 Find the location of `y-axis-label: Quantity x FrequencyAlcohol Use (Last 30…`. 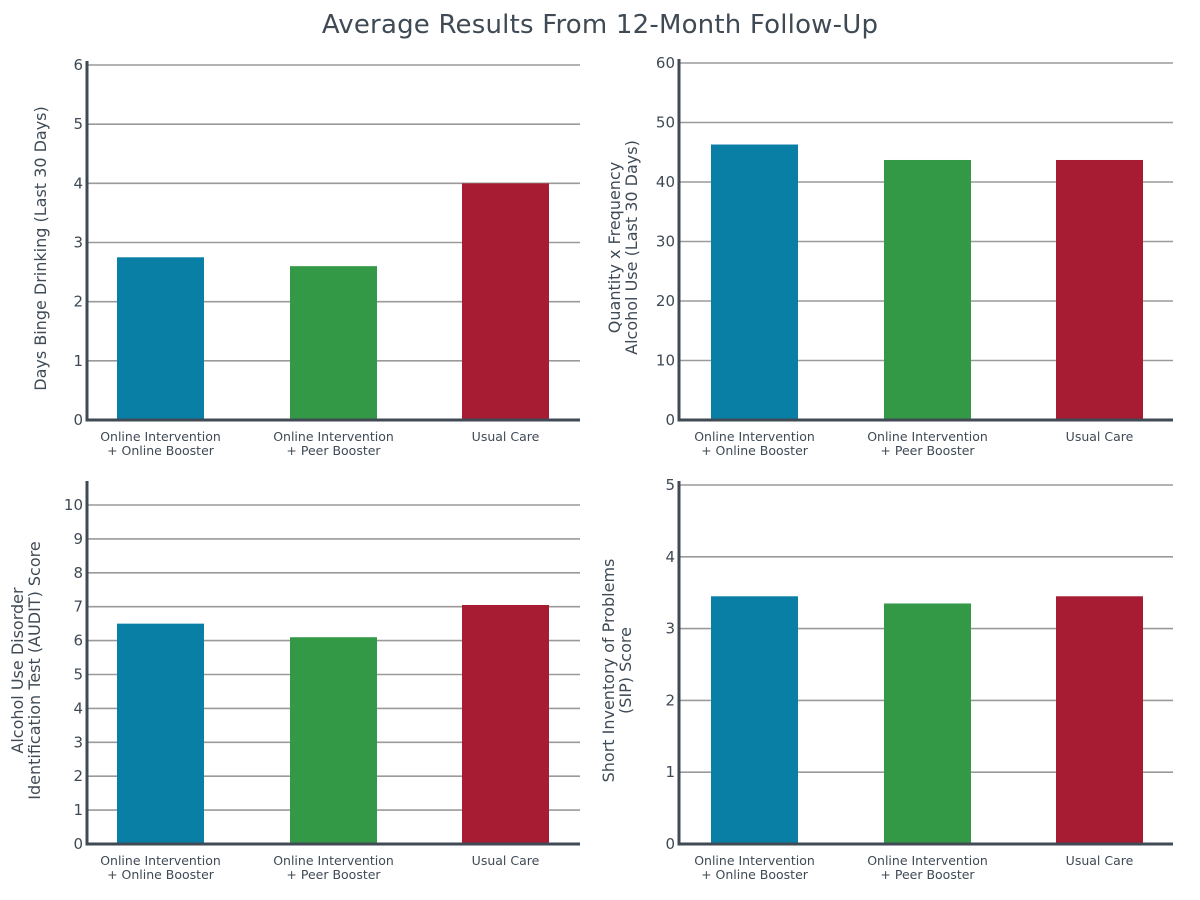

y-axis-label: Quantity x FrequencyAlcohol Use (Last 30… is located at coordinates (623, 247).